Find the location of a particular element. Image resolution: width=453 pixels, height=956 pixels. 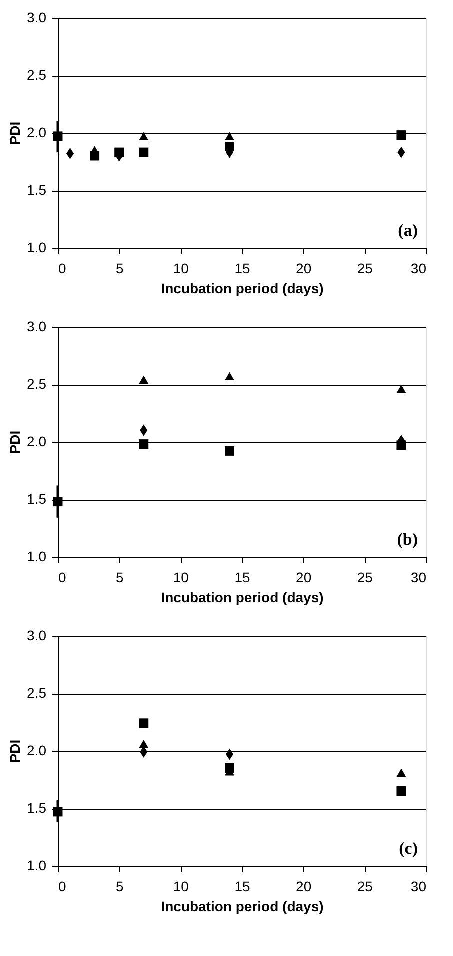

annotation: (c) is located at coordinates (408, 848).